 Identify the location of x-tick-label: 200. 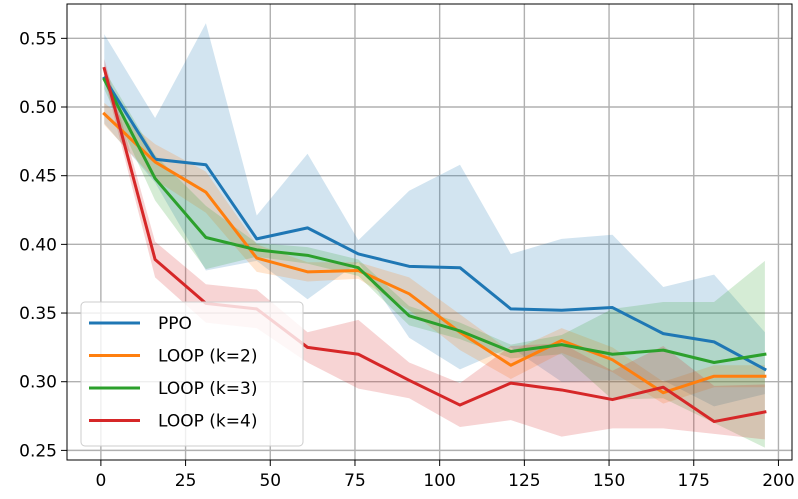
(778, 481).